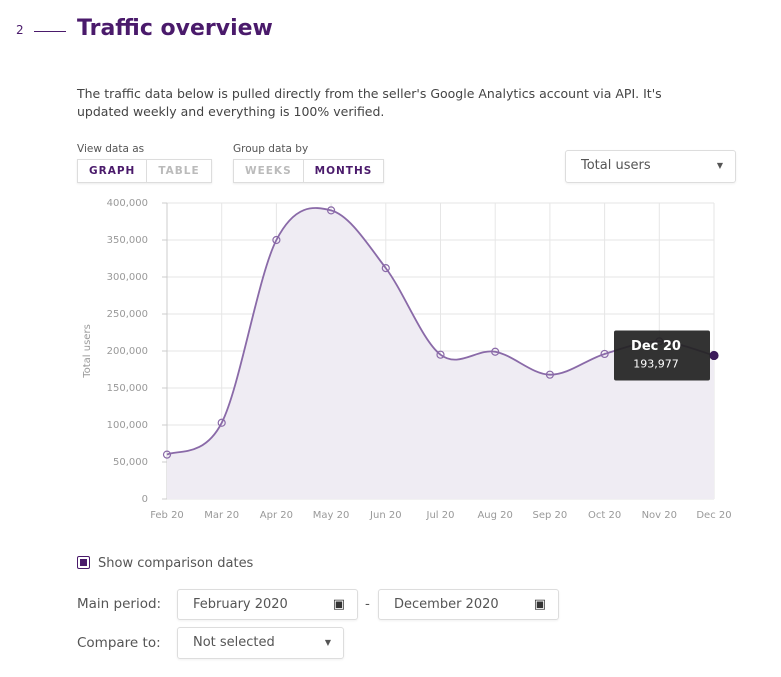 Image resolution: width=781 pixels, height=677 pixels. Describe the element at coordinates (440, 515) in the screenshot. I see `x-tick-label: Jul 20` at that location.